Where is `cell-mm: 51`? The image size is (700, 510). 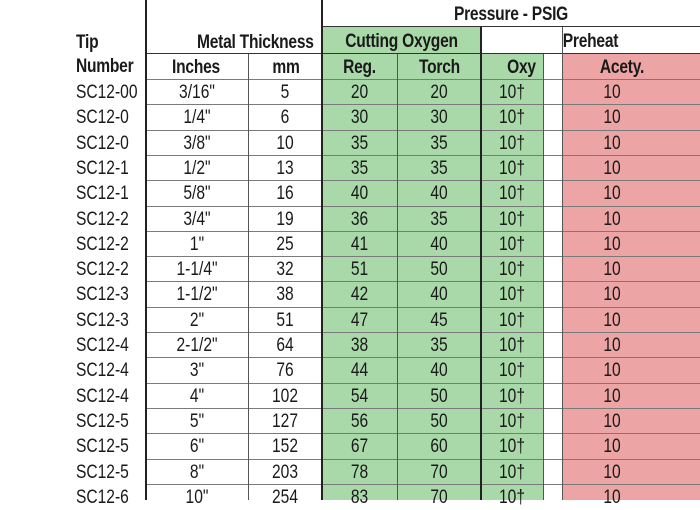
cell-mm: 51 is located at coordinates (285, 320).